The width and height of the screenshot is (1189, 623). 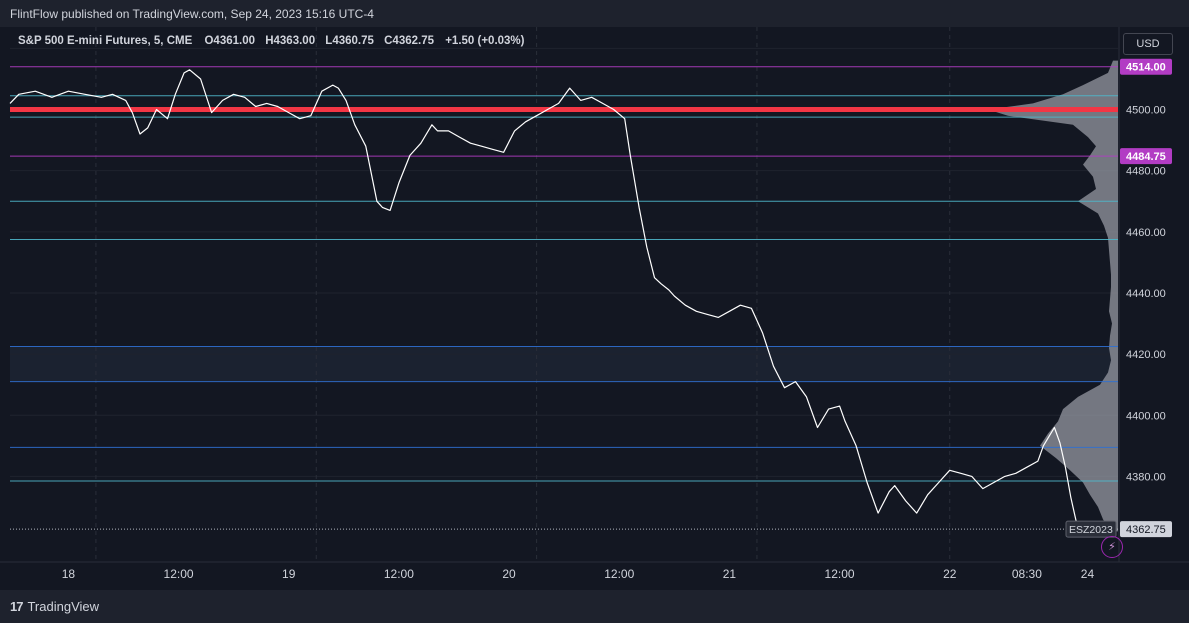 I want to click on footer: 17 TradingView, so click(x=594, y=606).